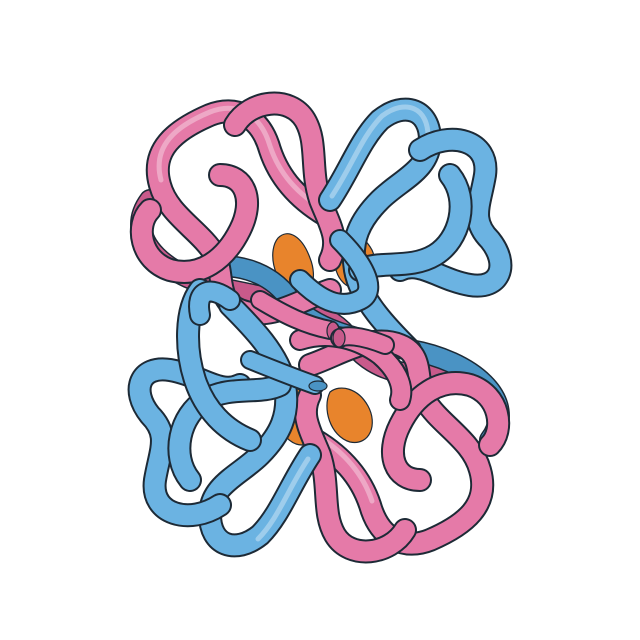 Image resolution: width=640 pixels, height=640 pixels. I want to click on blue-chain-top, so click(401, 229).